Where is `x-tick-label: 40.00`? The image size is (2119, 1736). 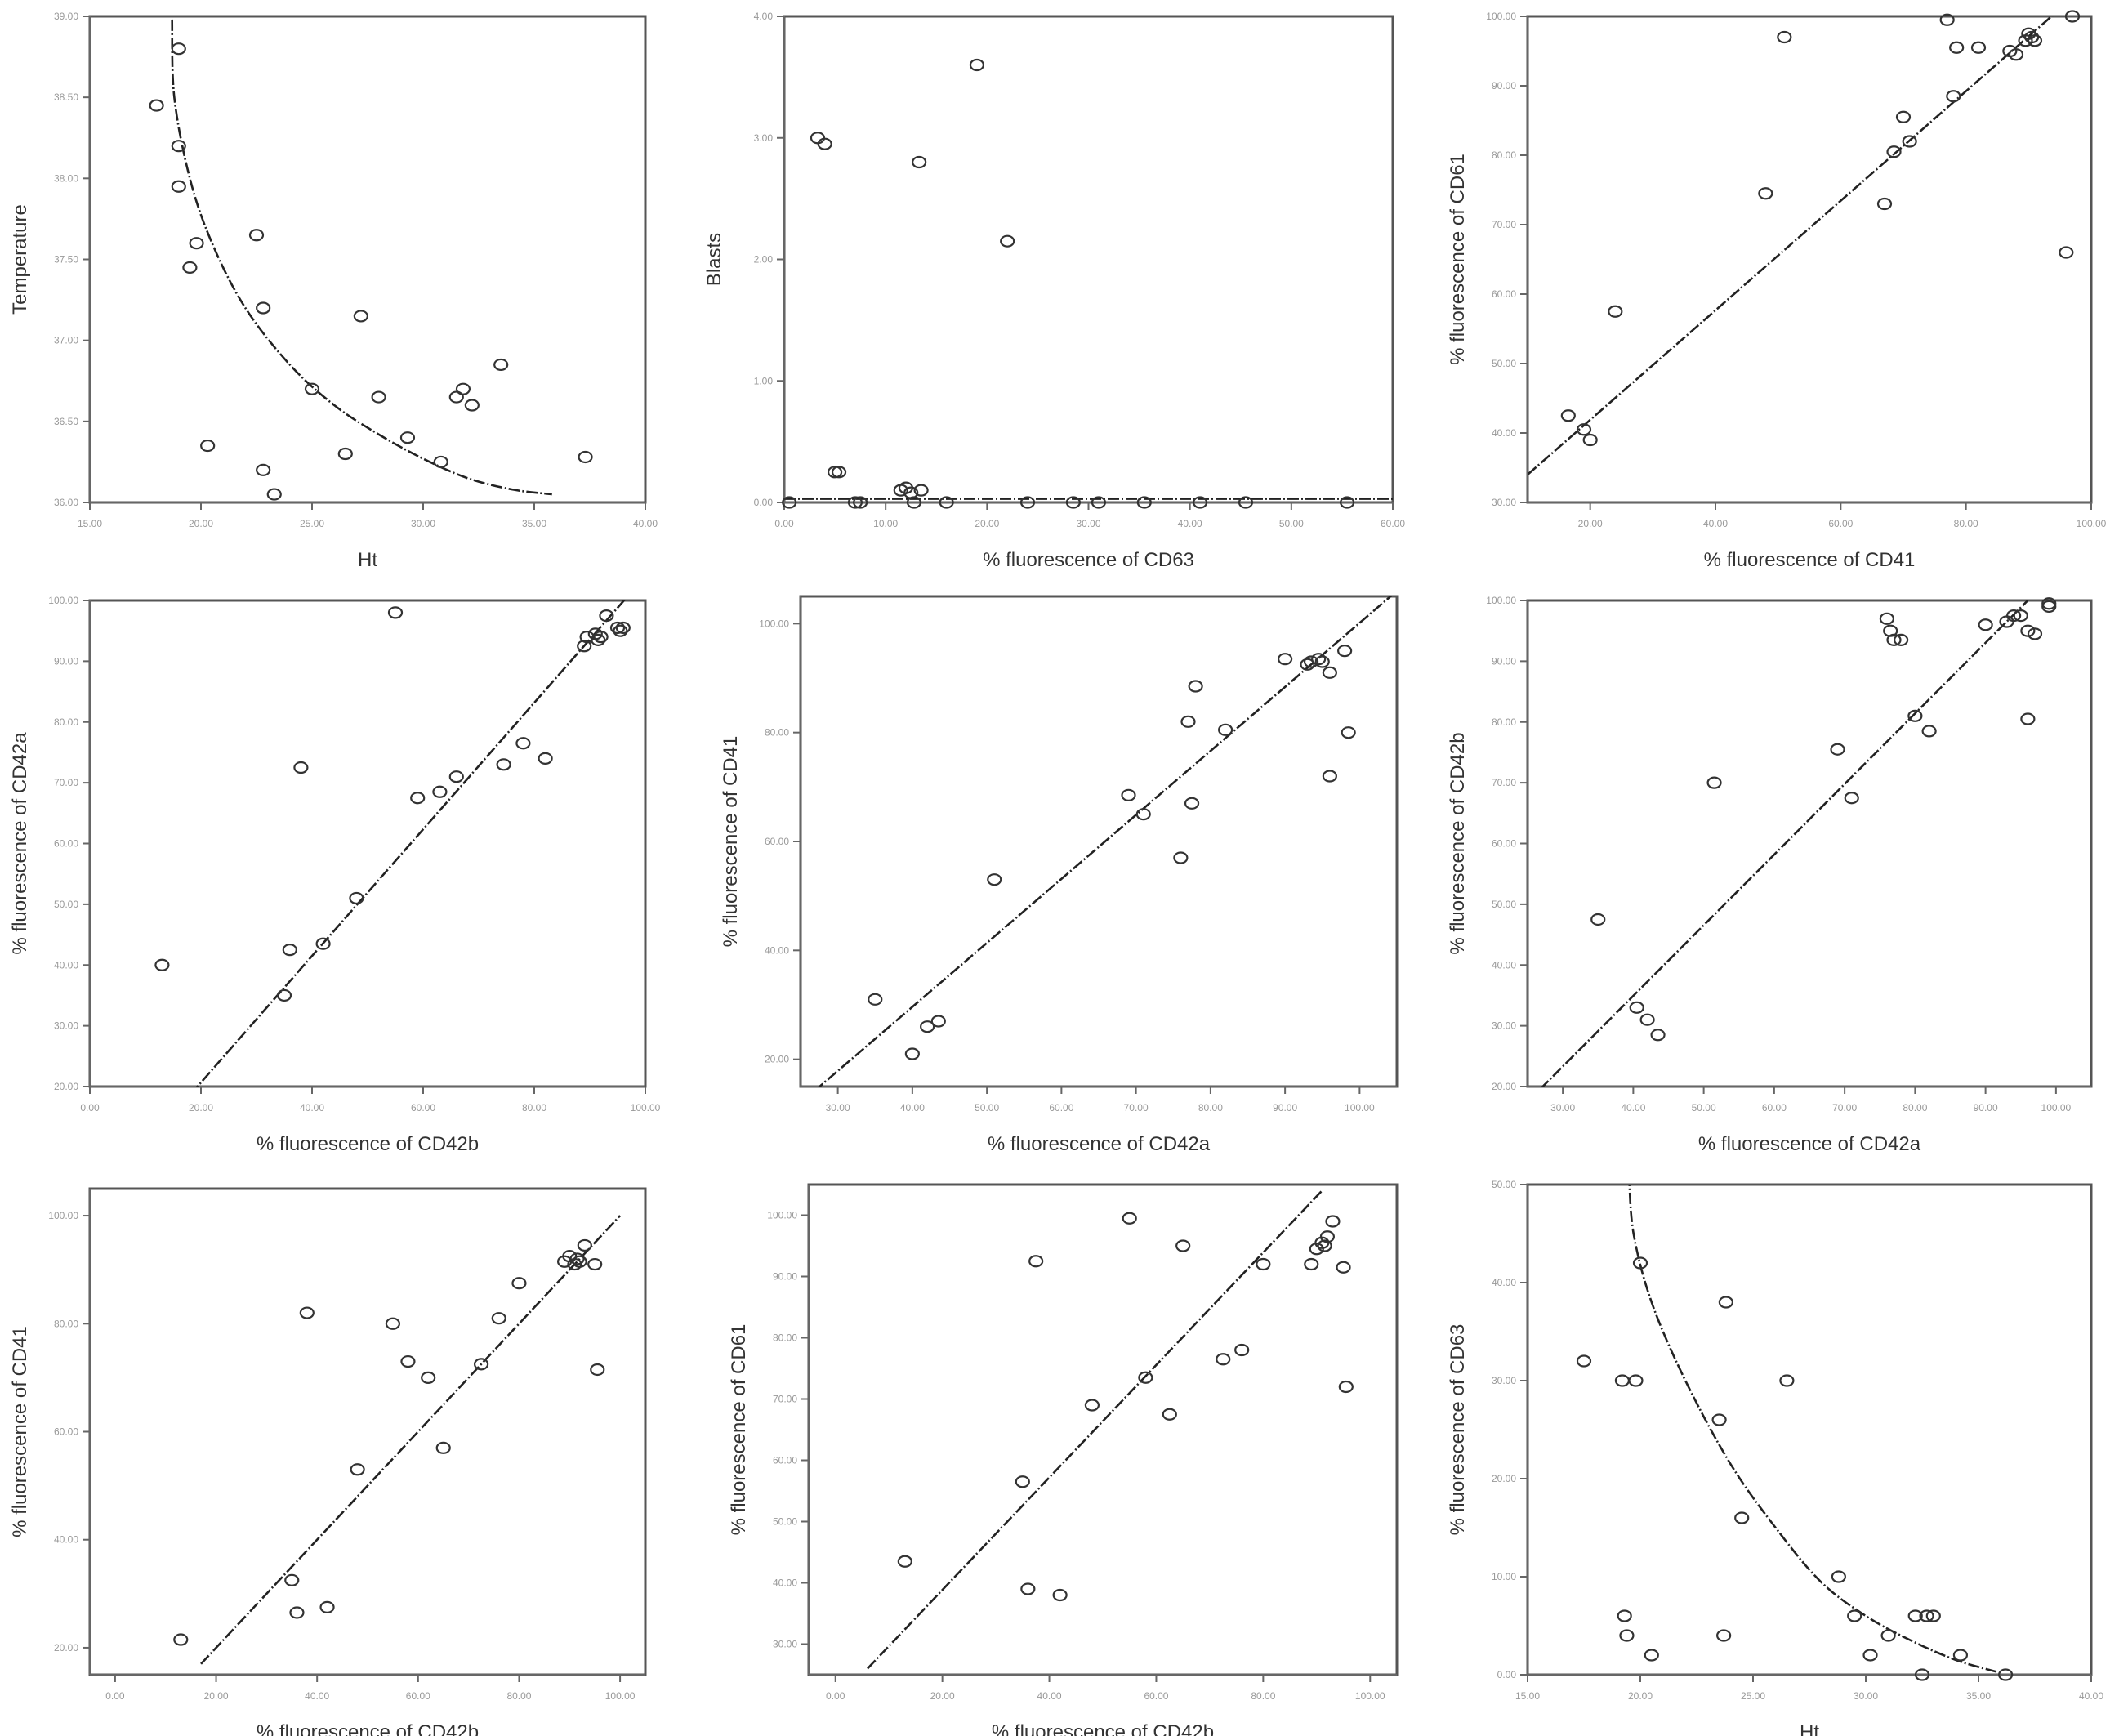 x-tick-label: 40.00 is located at coordinates (1049, 1696).